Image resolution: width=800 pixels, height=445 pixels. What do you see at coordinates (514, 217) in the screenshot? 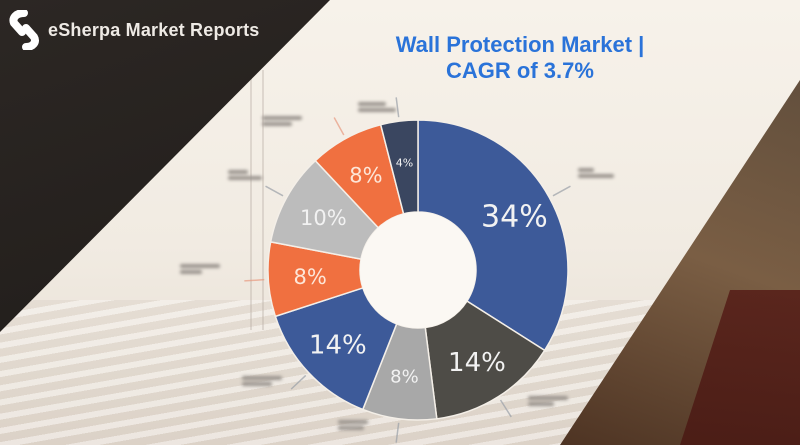
I see `slice-label: 34%` at bounding box center [514, 217].